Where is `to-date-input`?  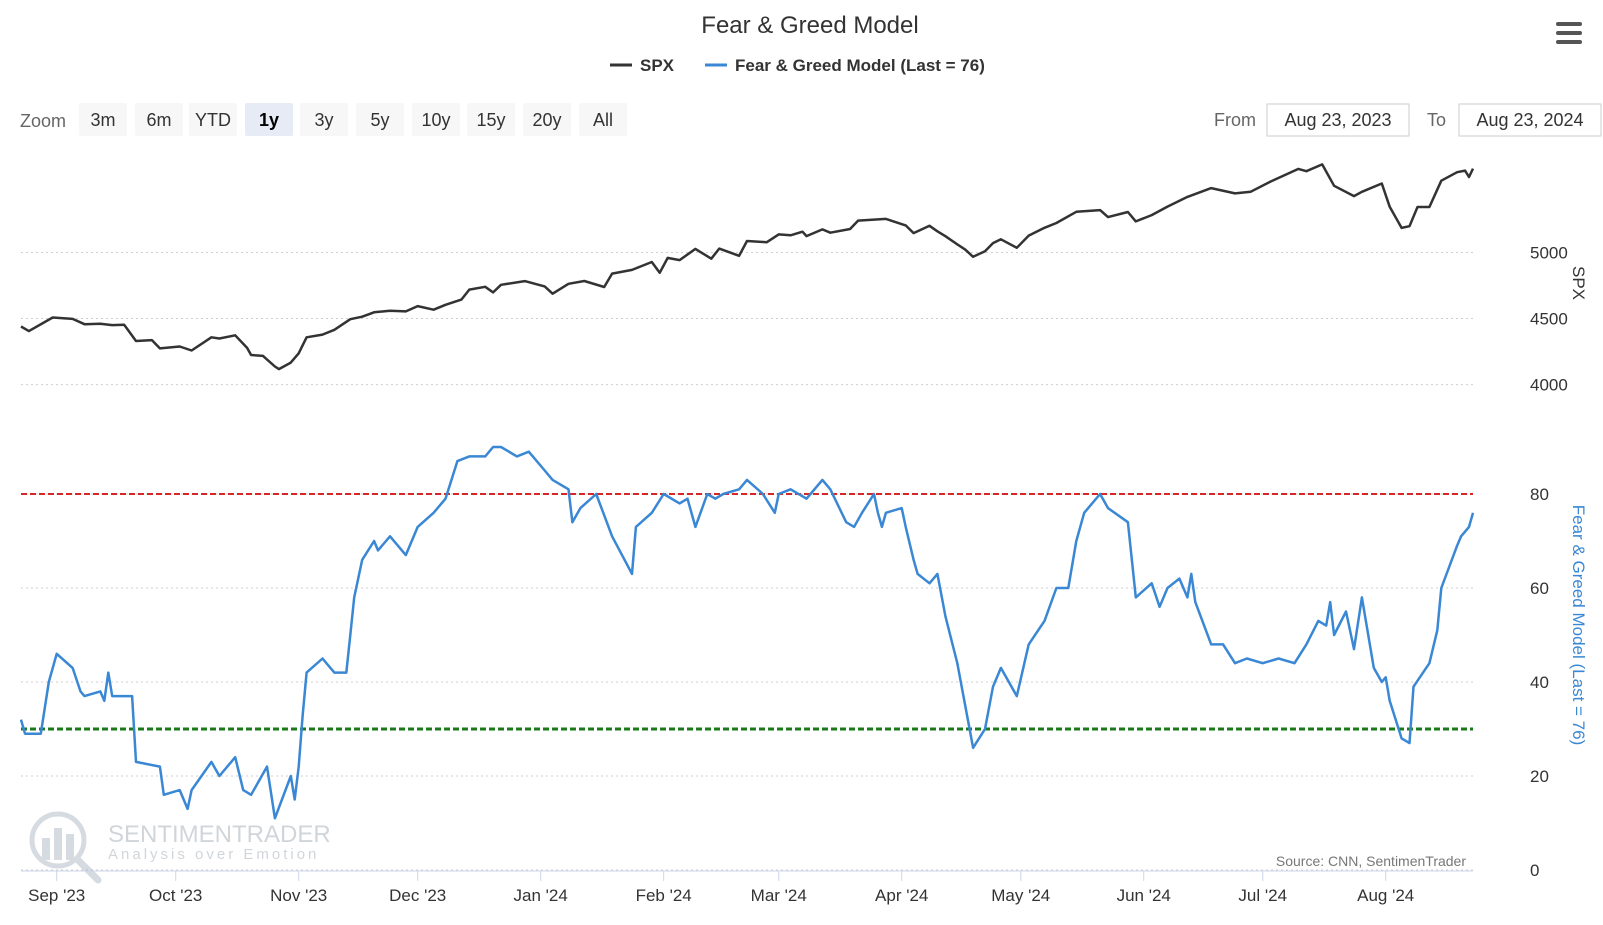 to-date-input is located at coordinates (1530, 120).